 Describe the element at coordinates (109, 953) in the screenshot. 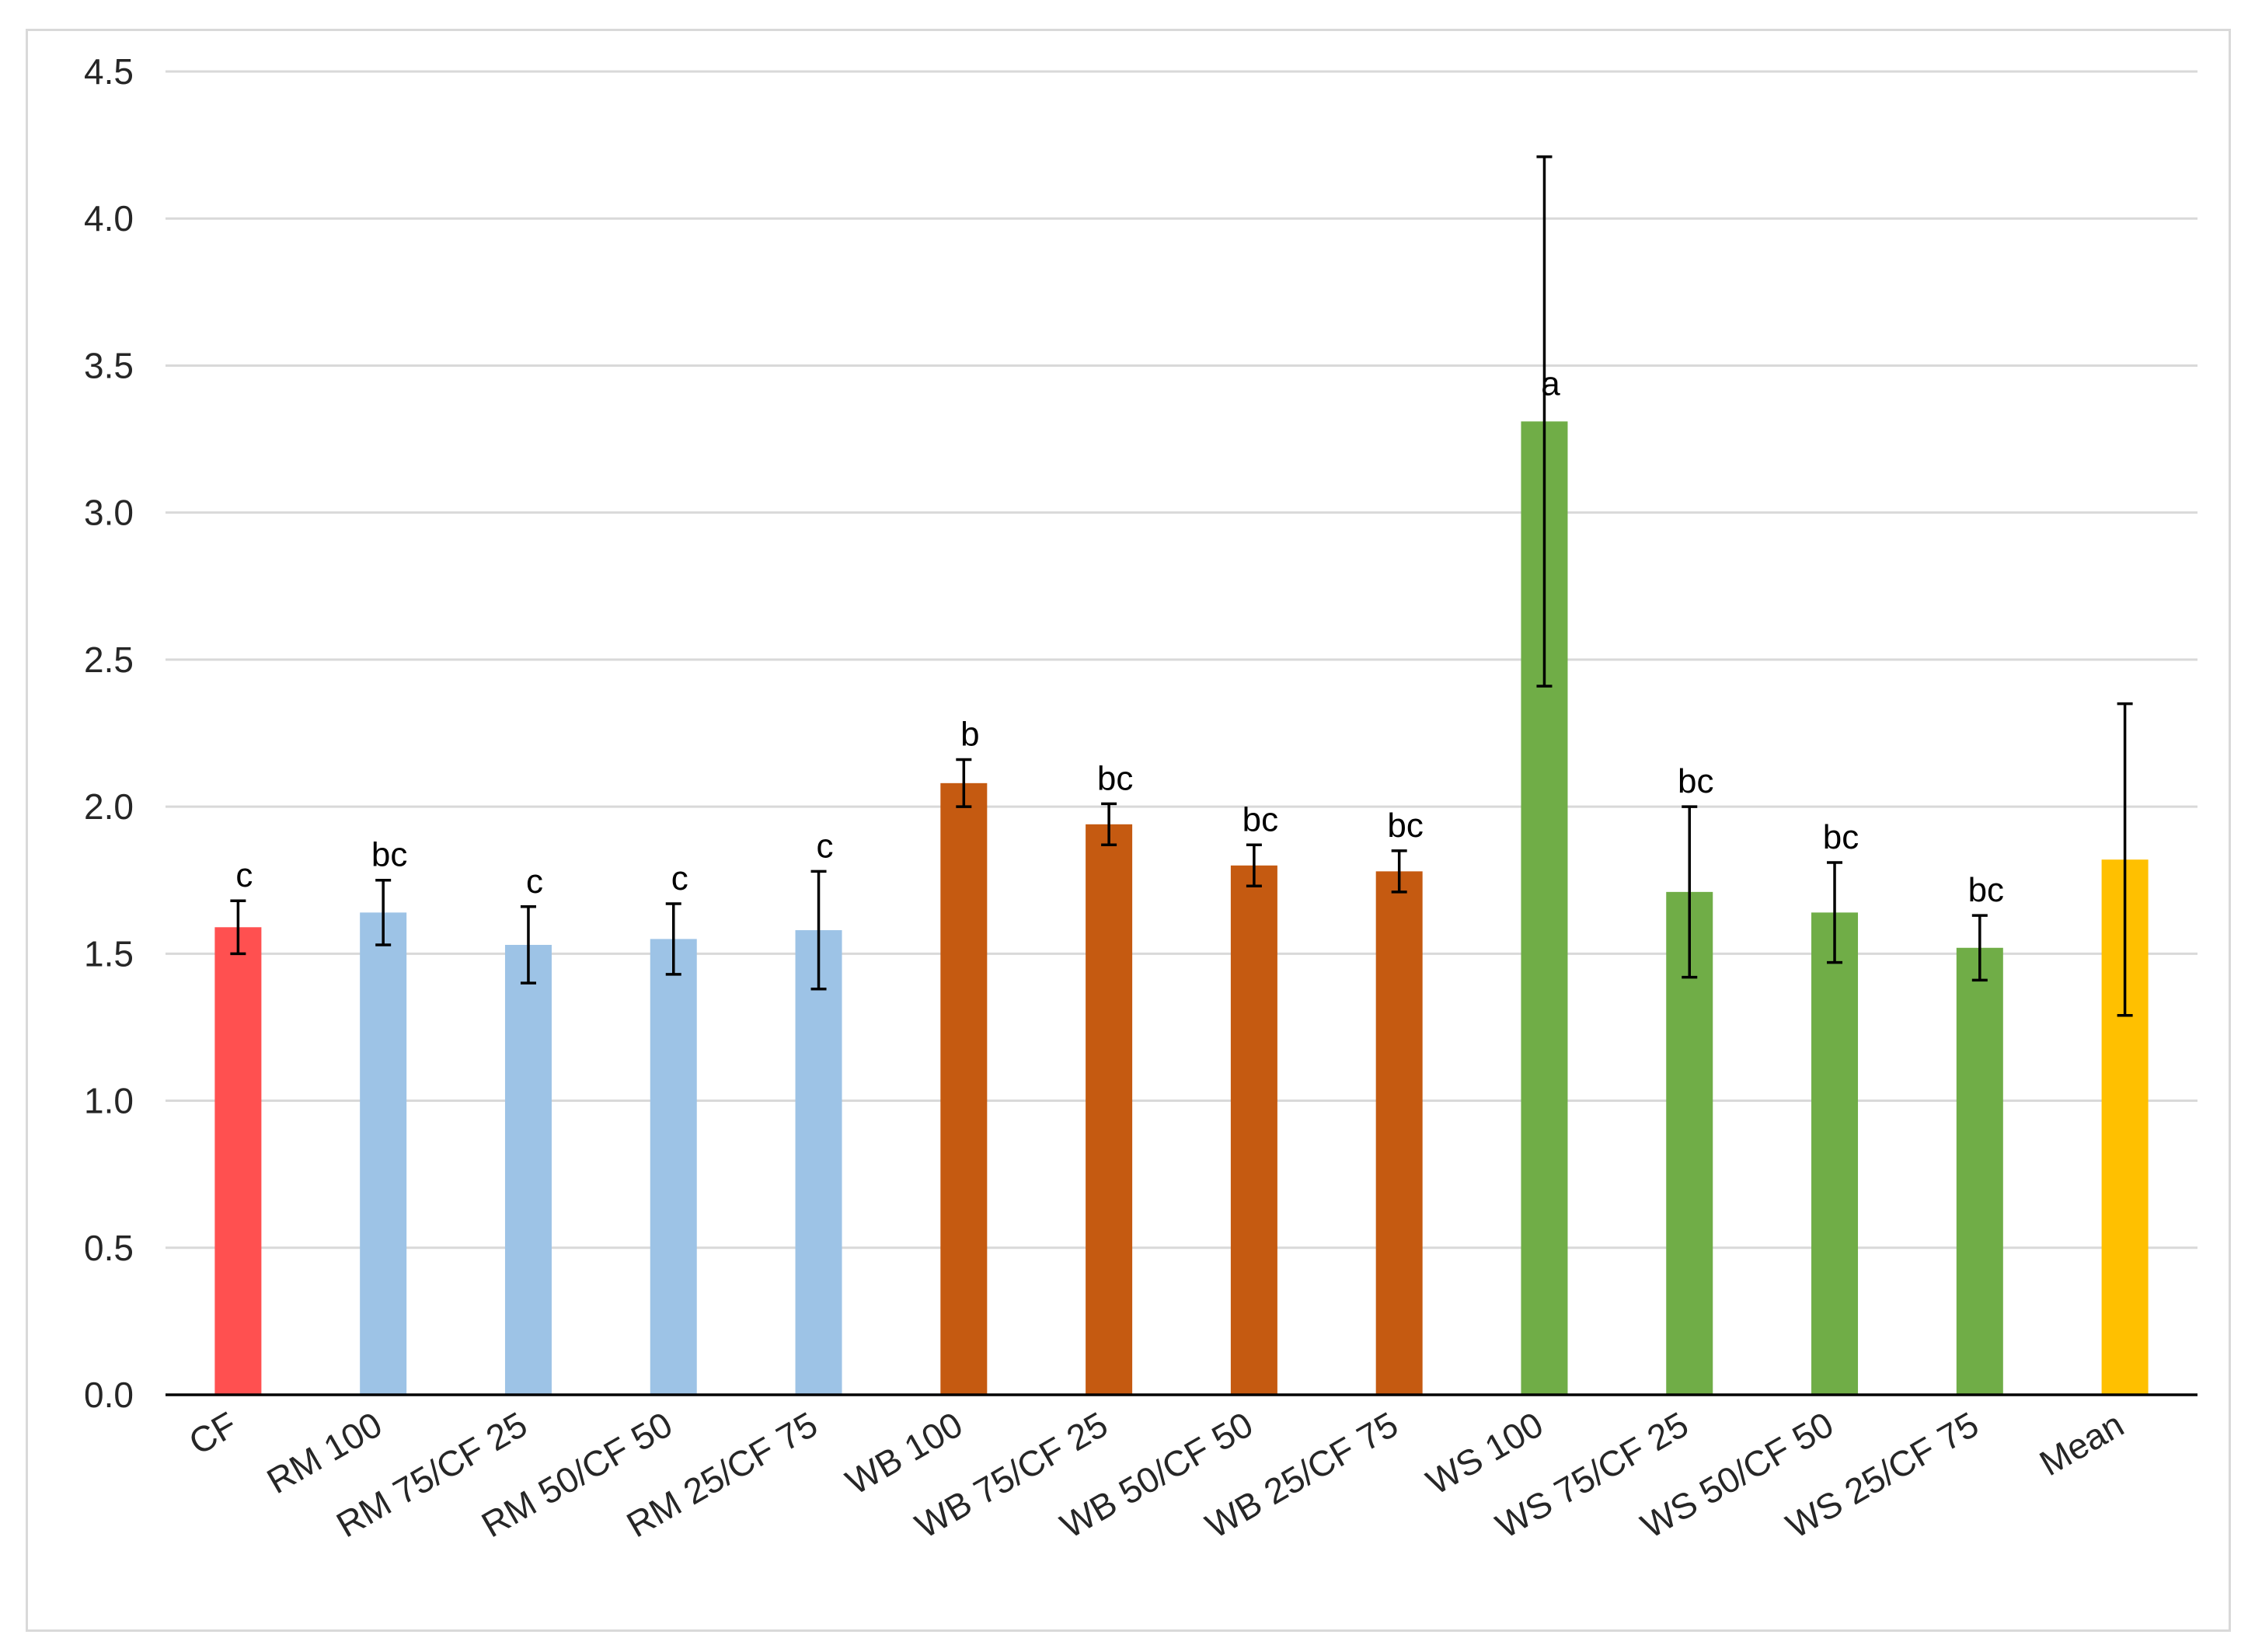

I see `y-tick-label: 1.5` at that location.